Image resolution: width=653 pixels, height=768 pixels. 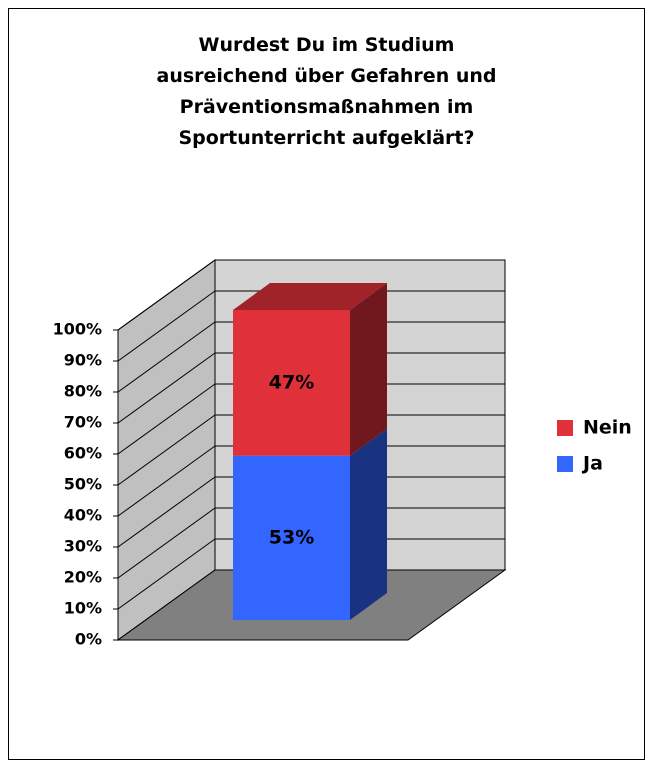 What do you see at coordinates (83, 515) in the screenshot?
I see `y-tick-label: 40%` at bounding box center [83, 515].